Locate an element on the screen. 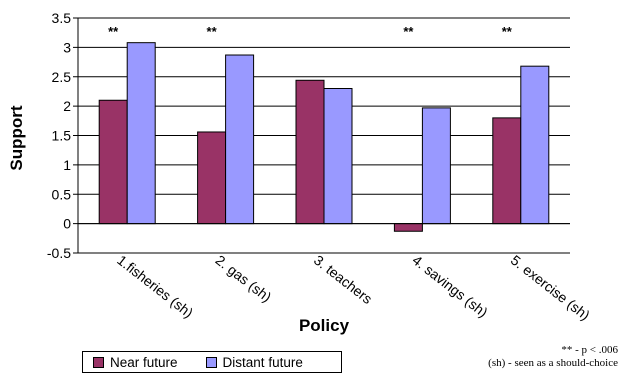 This screenshot has height=377, width=622. y-tick-label: -0.5 is located at coordinates (59, 253).